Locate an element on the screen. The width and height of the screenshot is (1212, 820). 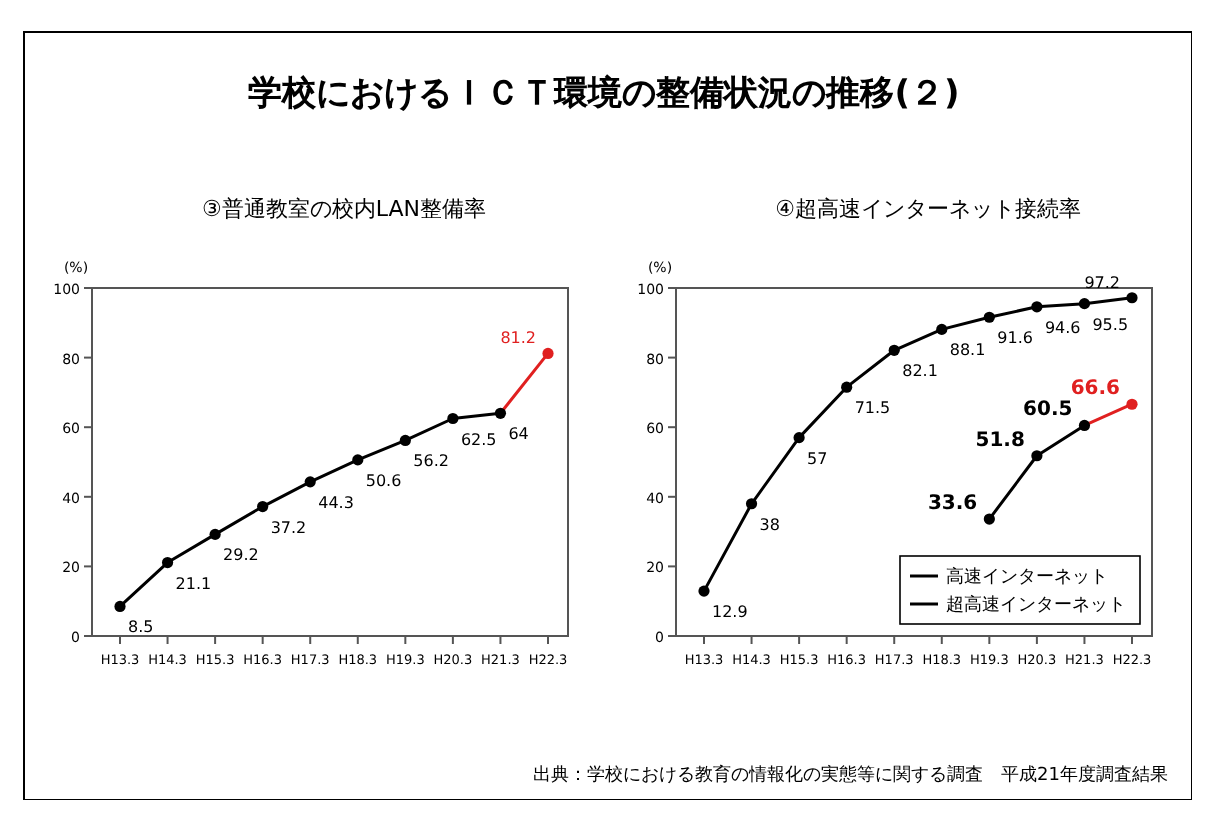
data-label: 60.5 is located at coordinates (1048, 410).